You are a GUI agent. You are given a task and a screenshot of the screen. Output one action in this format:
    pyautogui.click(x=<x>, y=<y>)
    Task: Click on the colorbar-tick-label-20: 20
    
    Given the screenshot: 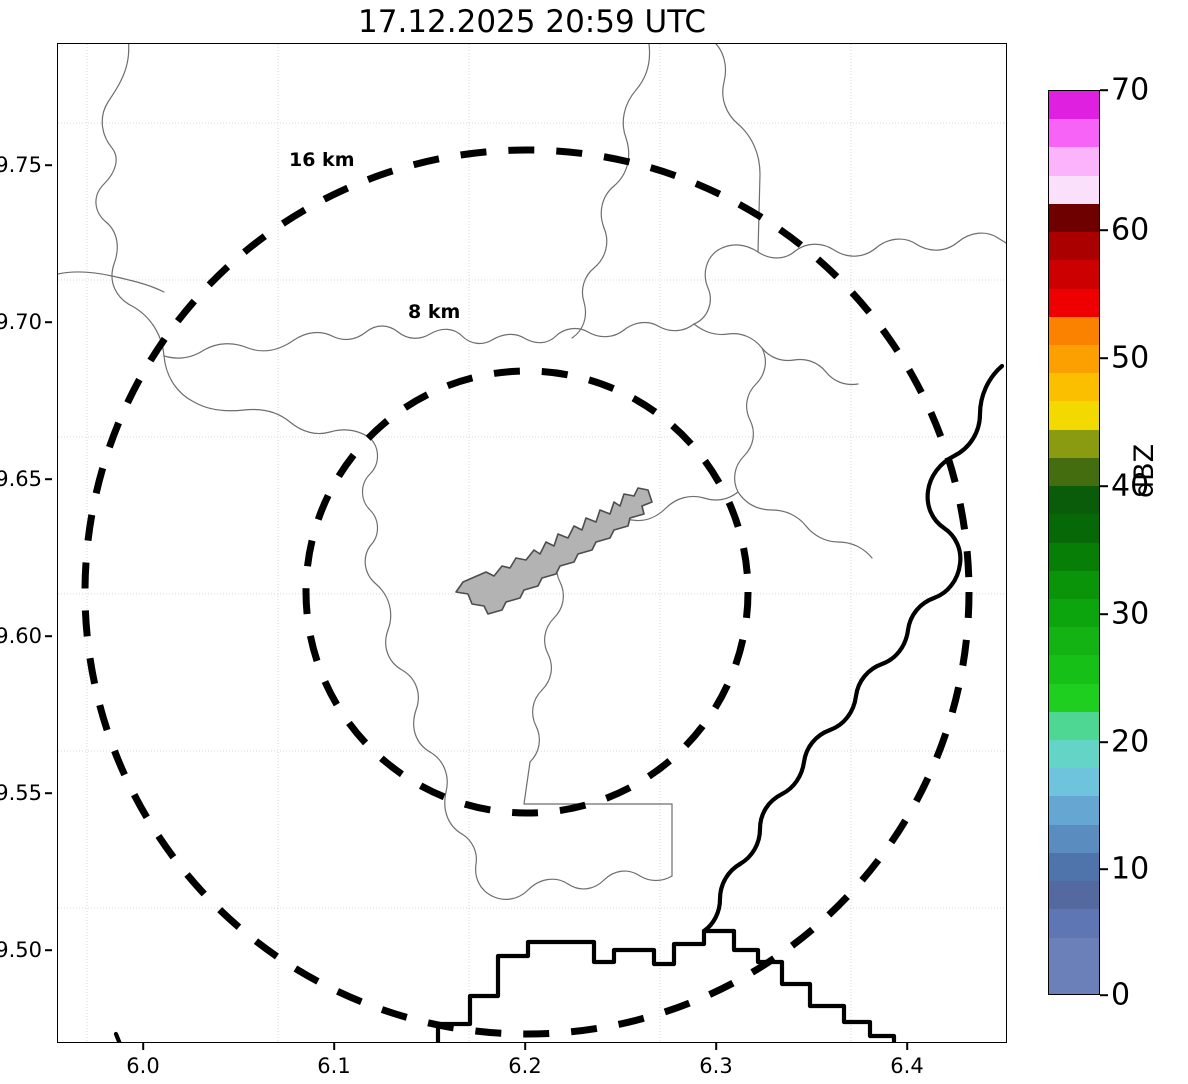 What is the action you would take?
    pyautogui.click(x=1130, y=742)
    